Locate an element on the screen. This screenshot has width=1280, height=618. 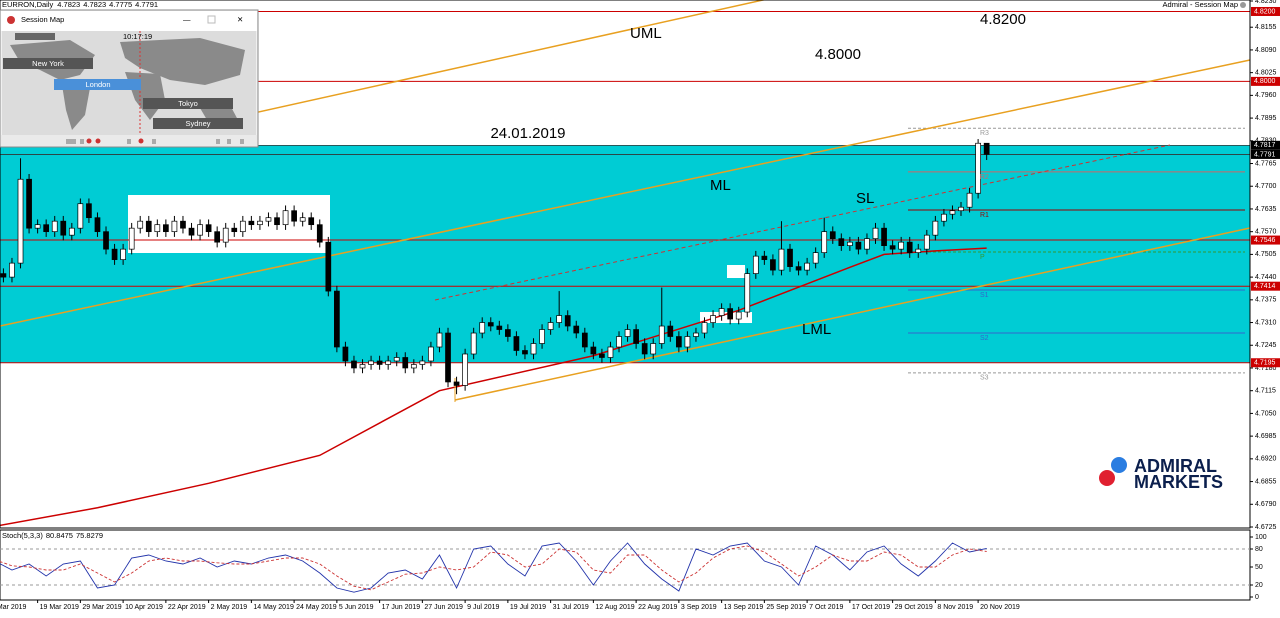
price-label: 4.7817 is located at coordinates (1265, 145).